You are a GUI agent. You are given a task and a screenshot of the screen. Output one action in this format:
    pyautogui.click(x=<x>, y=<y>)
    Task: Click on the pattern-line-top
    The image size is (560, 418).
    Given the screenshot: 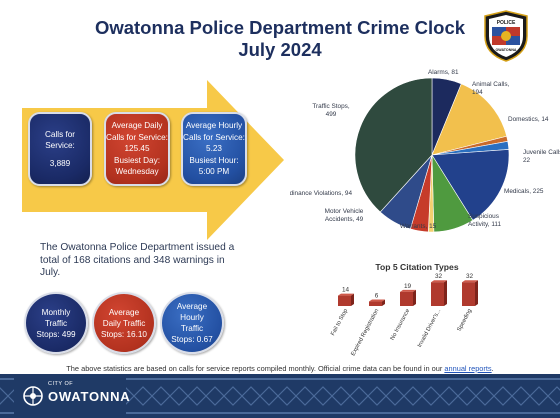 What is the action you would take?
    pyautogui.click(x=280, y=379)
    